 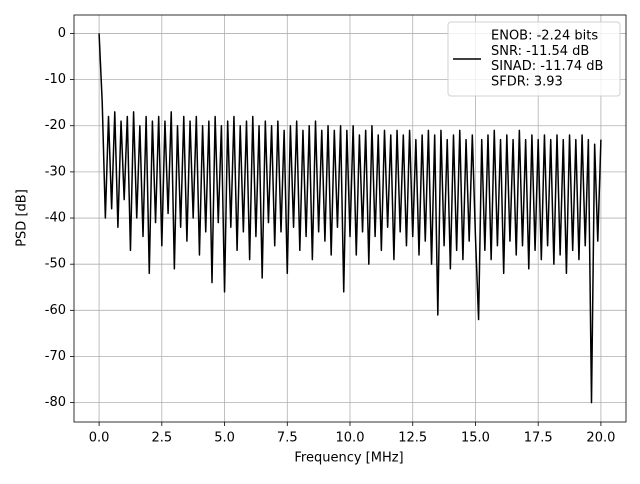 I want to click on x-tick-label: 10.0, so click(x=350, y=438).